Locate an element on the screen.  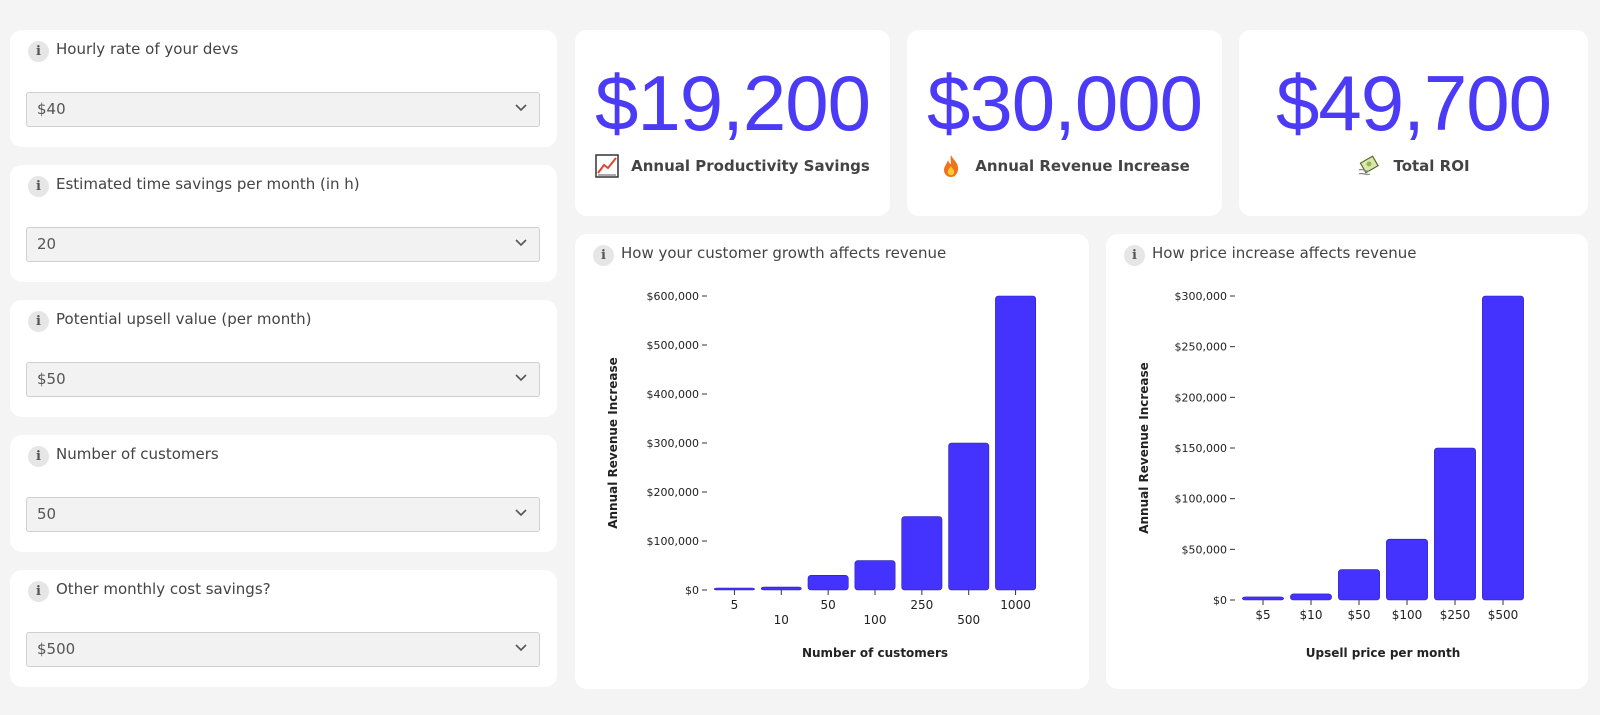
upsell-value-select: $50 is located at coordinates (283, 379).